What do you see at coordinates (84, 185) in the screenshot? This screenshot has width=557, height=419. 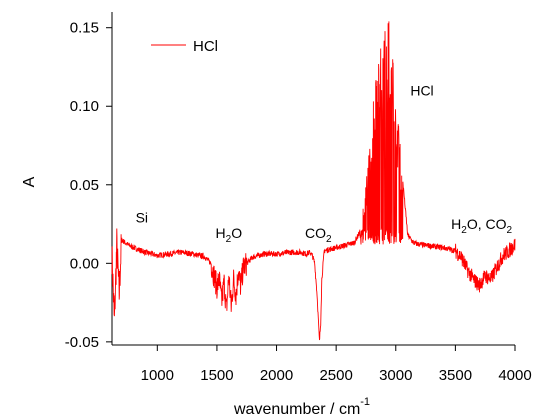 I see `y-tick-label: 0.05` at bounding box center [84, 185].